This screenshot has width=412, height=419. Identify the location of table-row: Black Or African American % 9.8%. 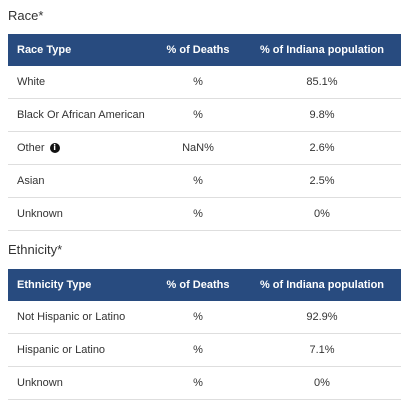
(204, 115).